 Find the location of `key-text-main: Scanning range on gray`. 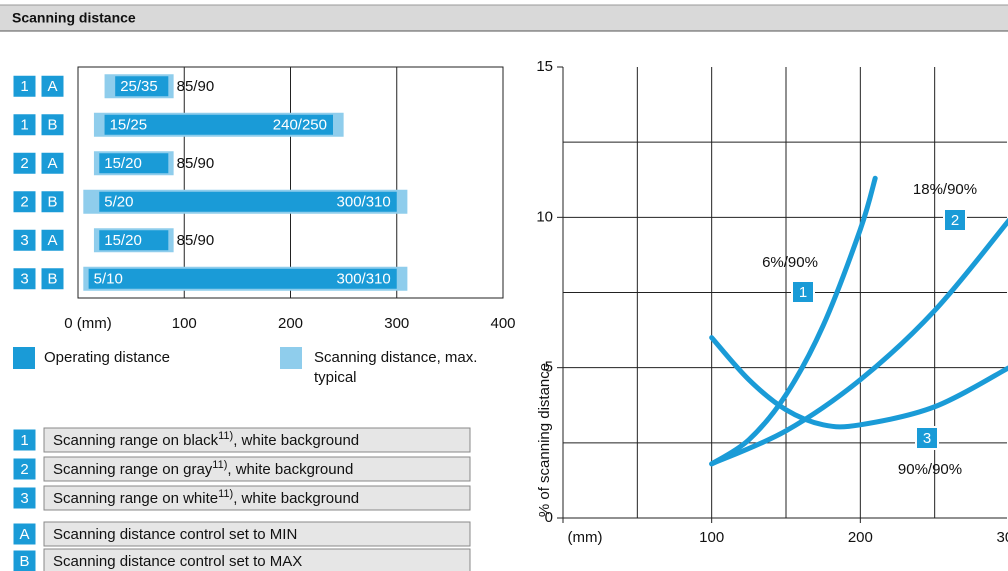

key-text-main: Scanning range on gray is located at coordinates (133, 469).